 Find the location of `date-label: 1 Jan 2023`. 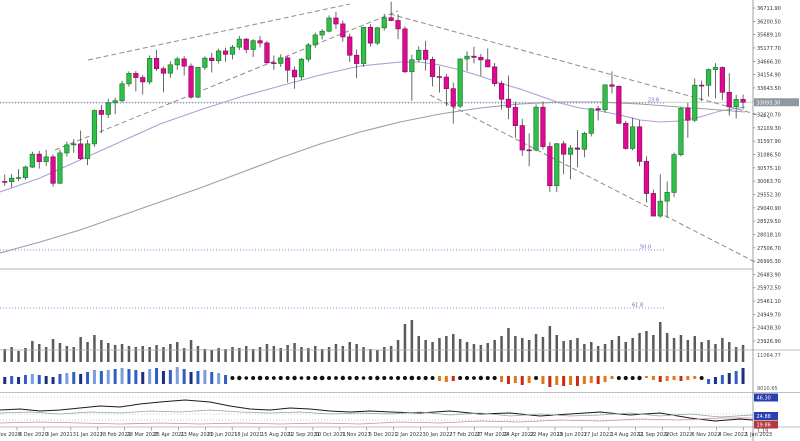

date-label: 1 Jan 2023 is located at coordinates (758, 435).